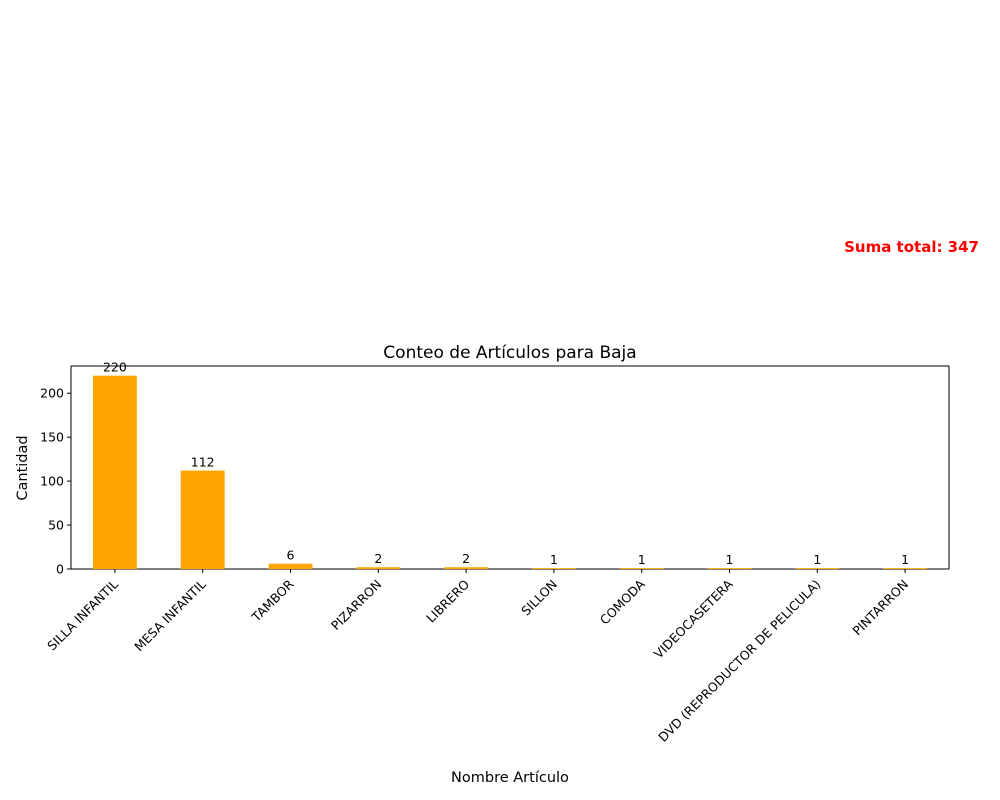  What do you see at coordinates (509, 353) in the screenshot?
I see `chart-title: Conteo de Artículos para Baja` at bounding box center [509, 353].